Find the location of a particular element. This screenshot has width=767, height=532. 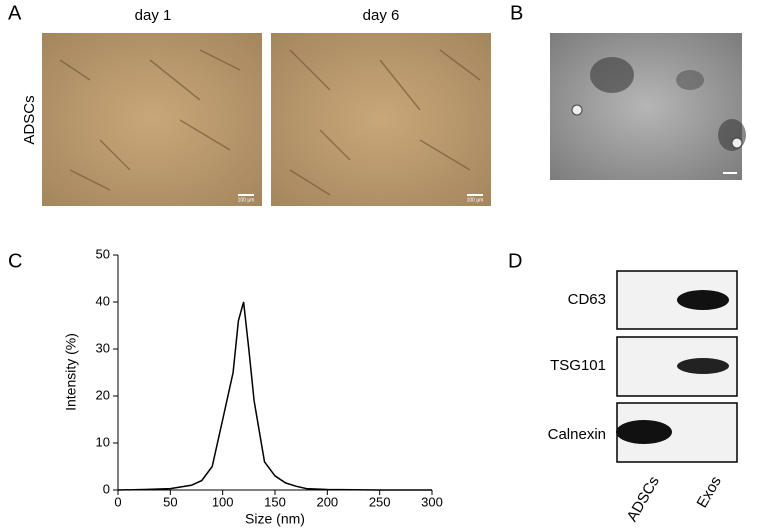

panel-label: D is located at coordinates (515, 261).